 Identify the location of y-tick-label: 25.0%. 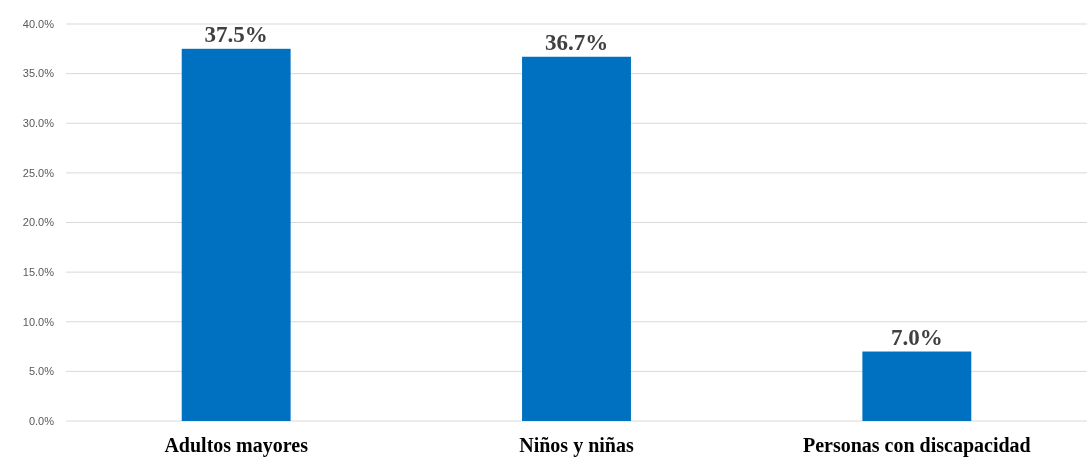
(38, 172).